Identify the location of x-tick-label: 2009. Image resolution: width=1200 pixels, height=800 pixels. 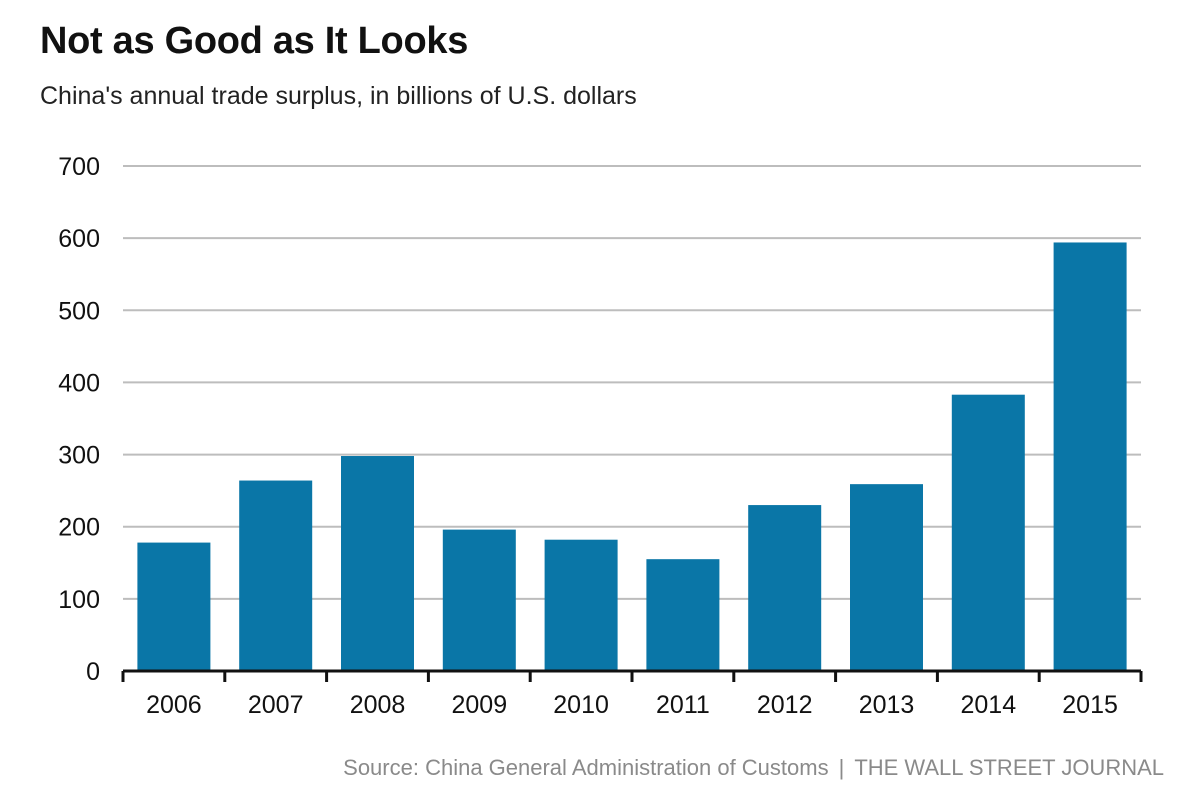
(479, 705).